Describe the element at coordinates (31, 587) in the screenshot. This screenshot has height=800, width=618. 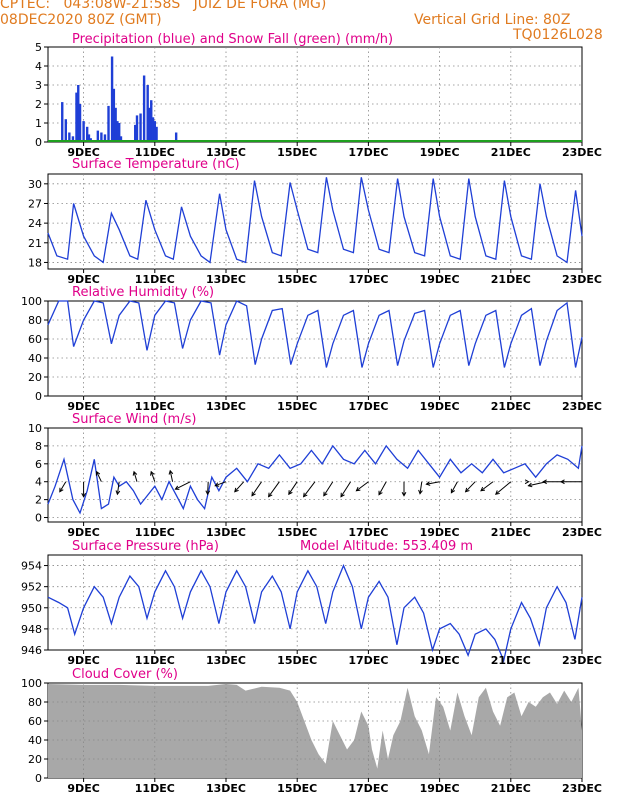
I see `y-tick-label: 952` at that location.